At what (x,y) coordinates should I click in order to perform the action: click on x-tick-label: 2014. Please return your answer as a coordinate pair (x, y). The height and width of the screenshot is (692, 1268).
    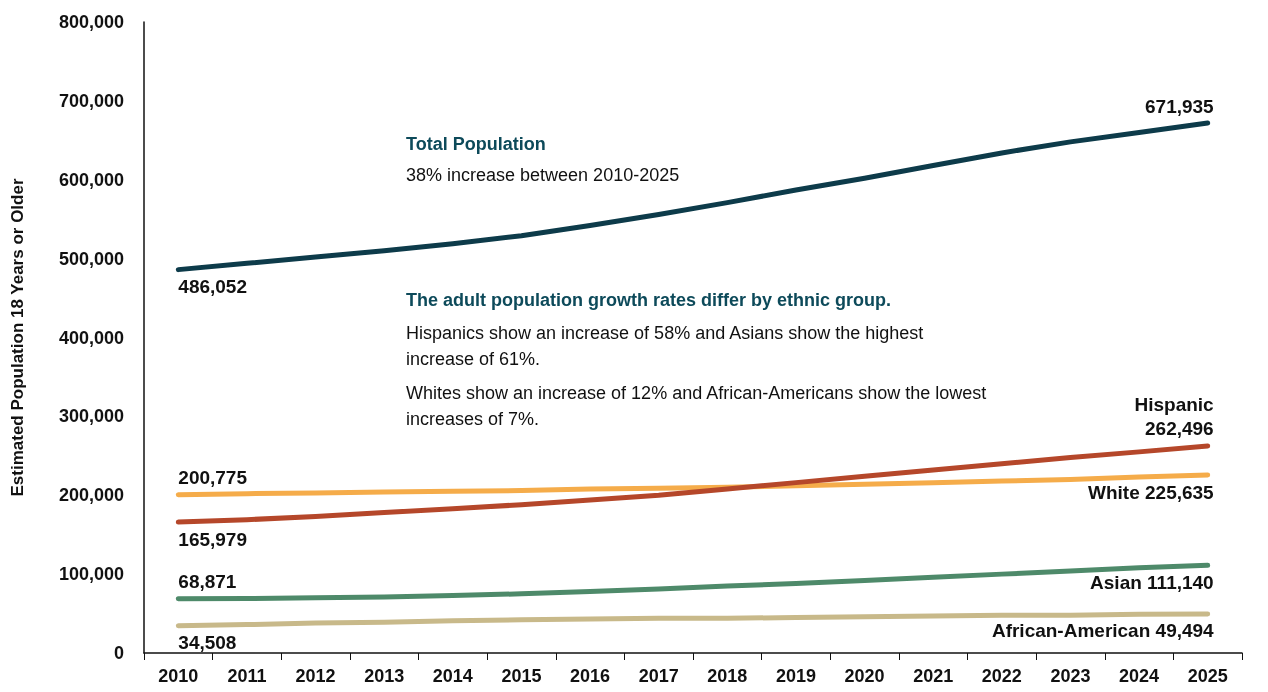
    Looking at the image, I should click on (452, 676).